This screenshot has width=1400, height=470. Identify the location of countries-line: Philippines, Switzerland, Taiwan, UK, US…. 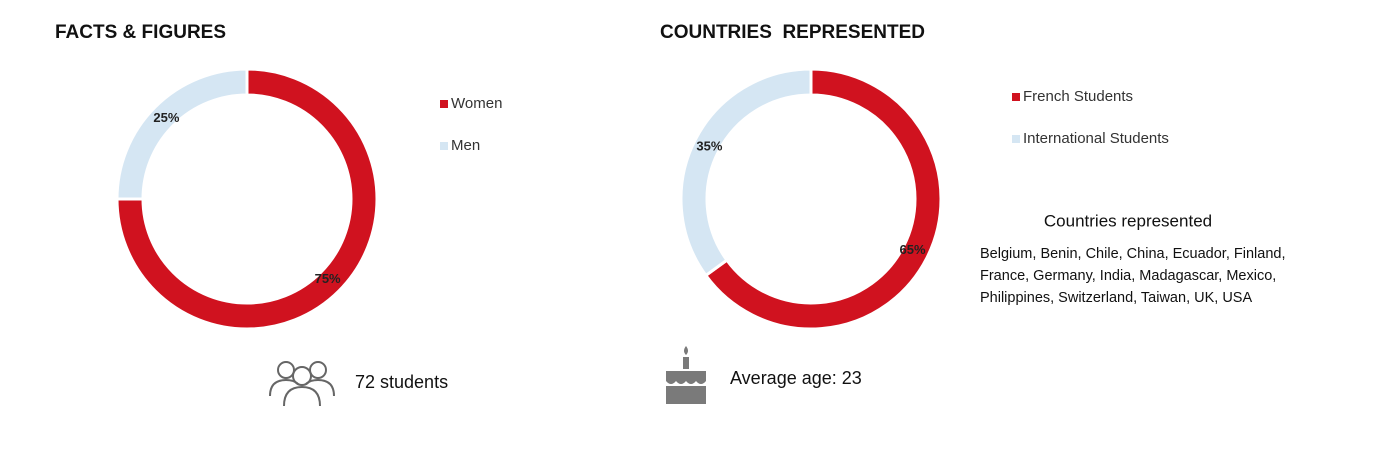
(1116, 298).